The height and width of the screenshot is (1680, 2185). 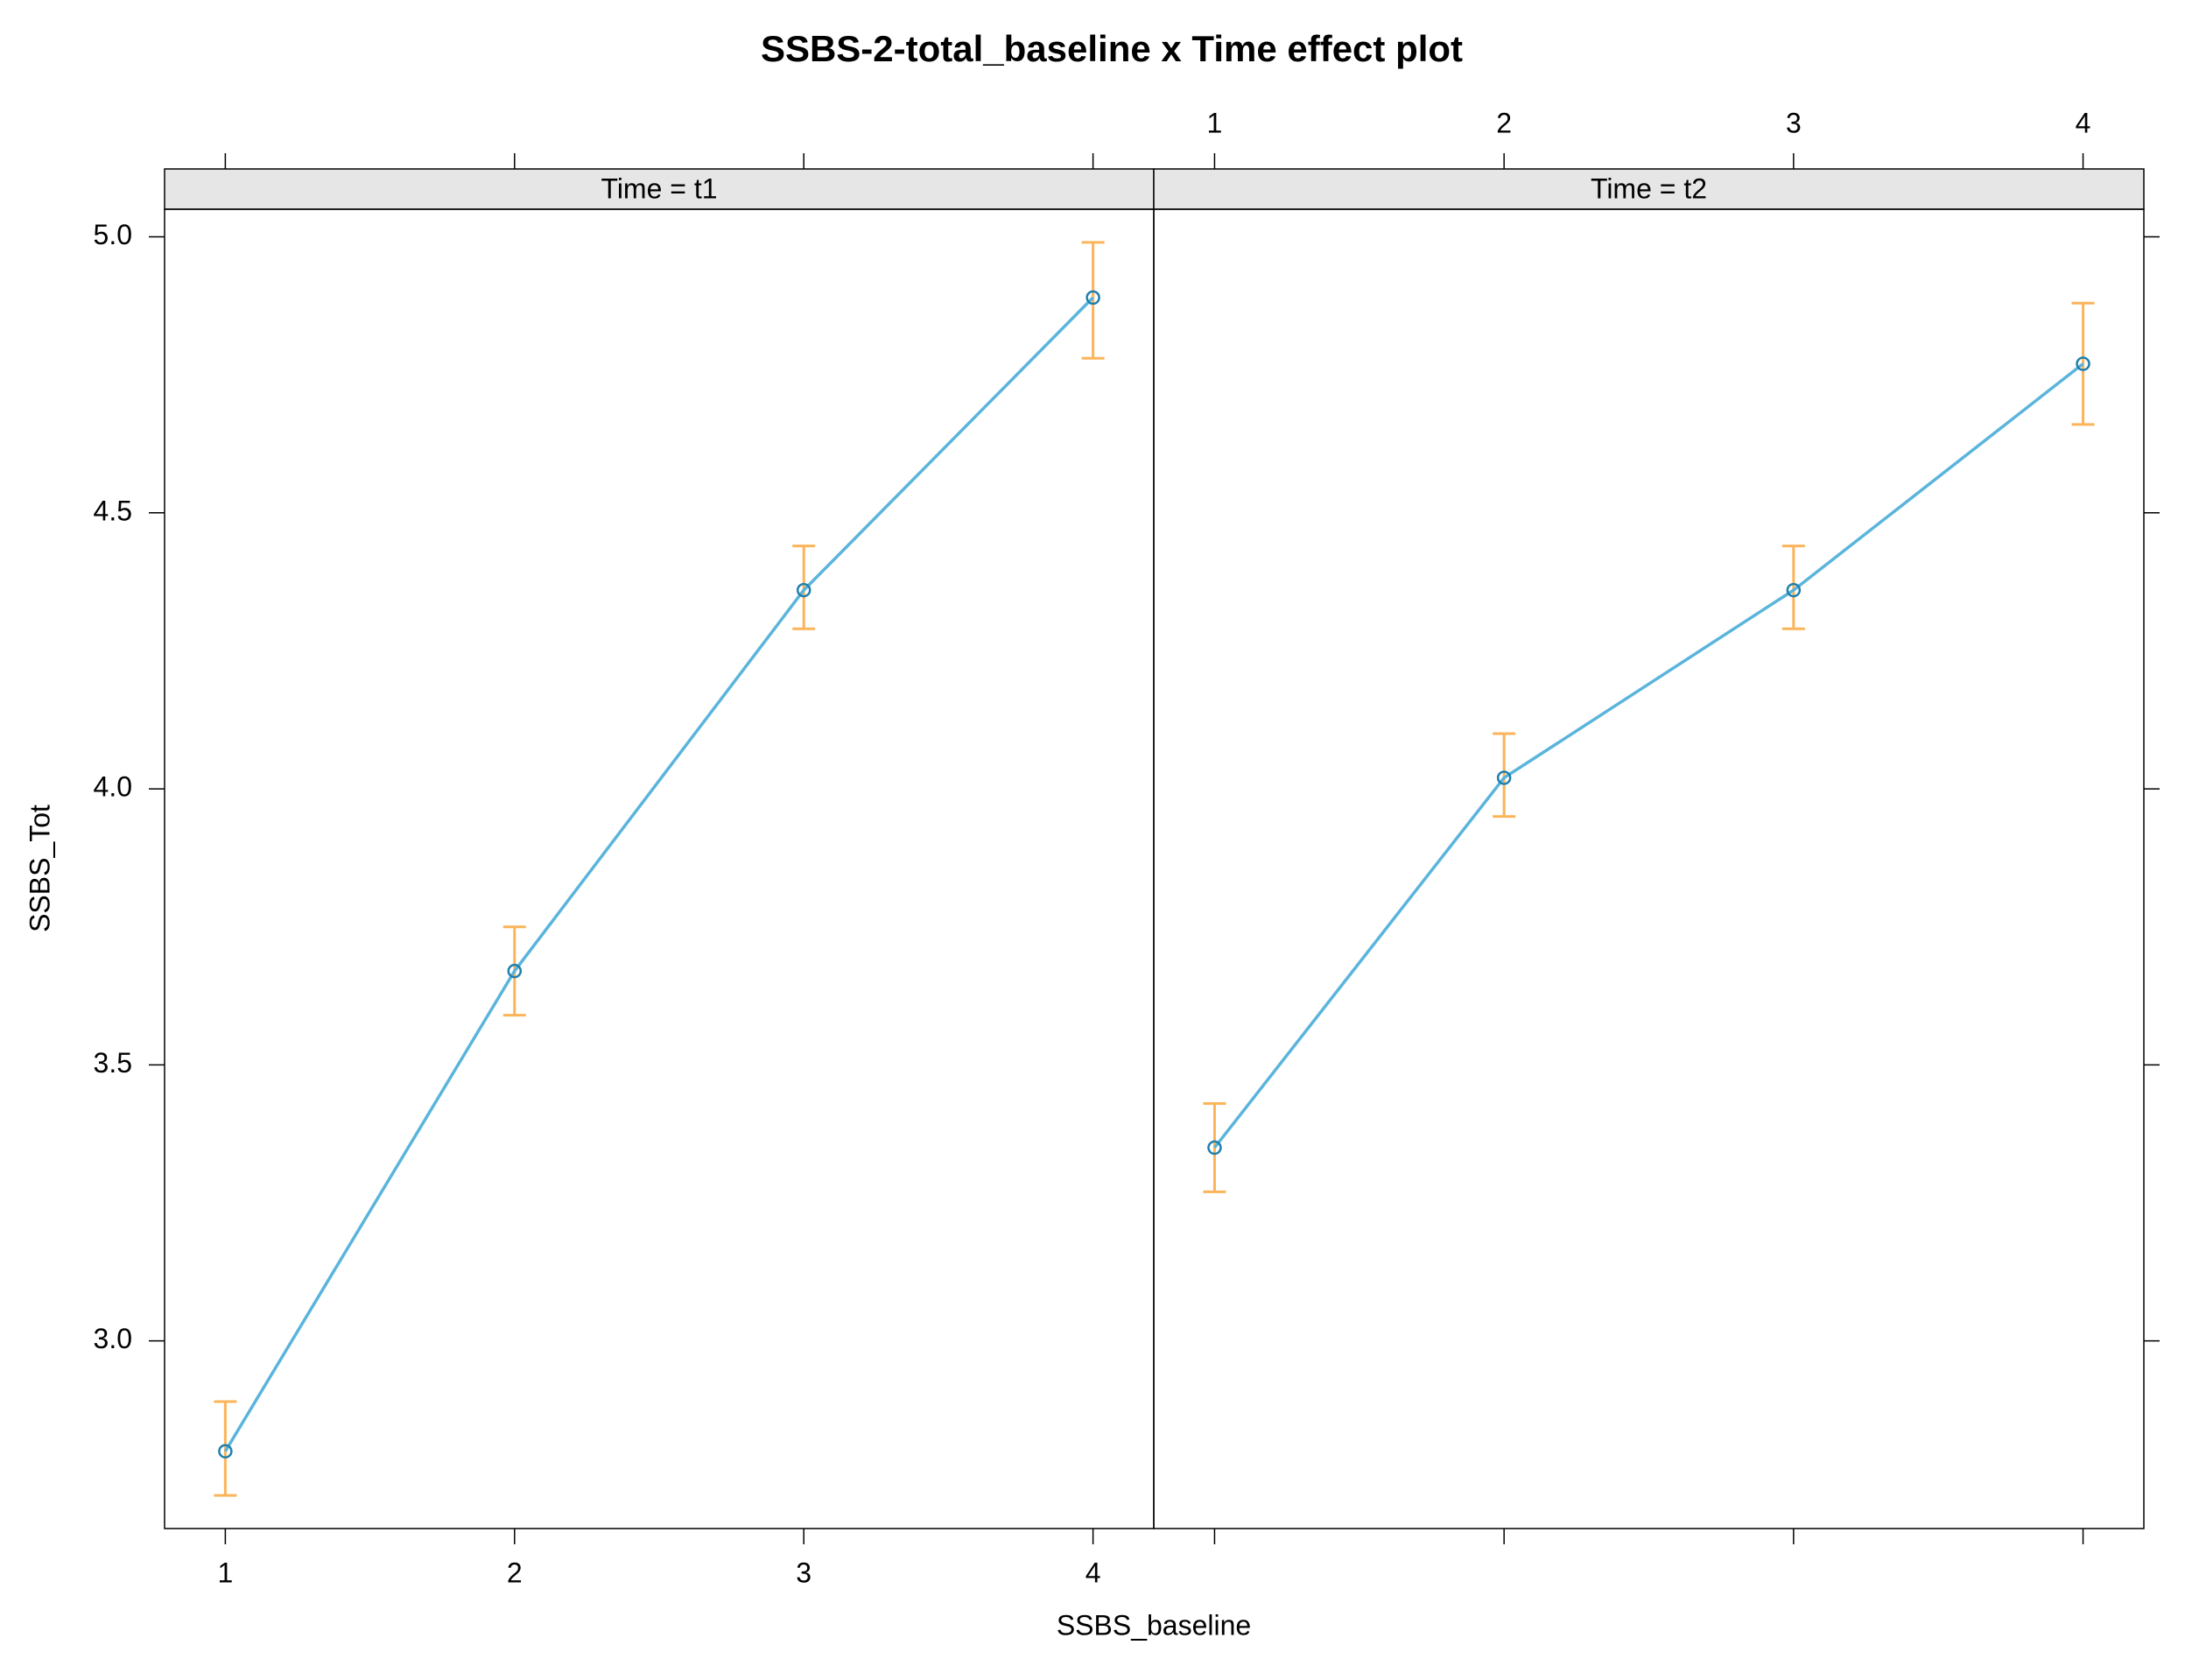 I want to click on y-axis-label: SSBS_Tot, so click(x=39, y=868).